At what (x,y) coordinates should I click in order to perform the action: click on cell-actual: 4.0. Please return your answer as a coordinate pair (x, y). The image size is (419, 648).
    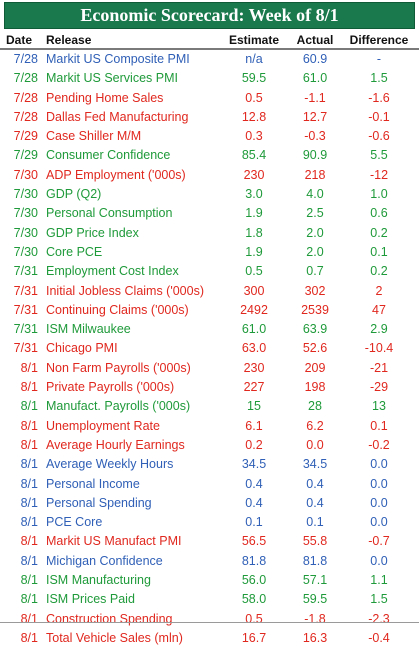
    Looking at the image, I should click on (315, 194).